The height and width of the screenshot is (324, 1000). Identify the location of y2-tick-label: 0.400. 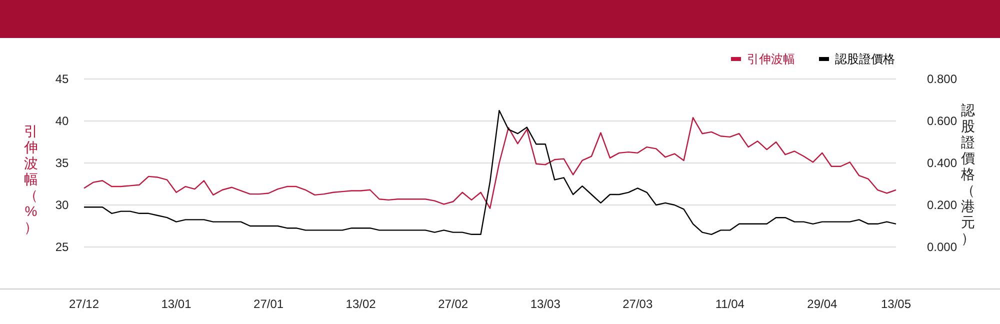
(942, 163).